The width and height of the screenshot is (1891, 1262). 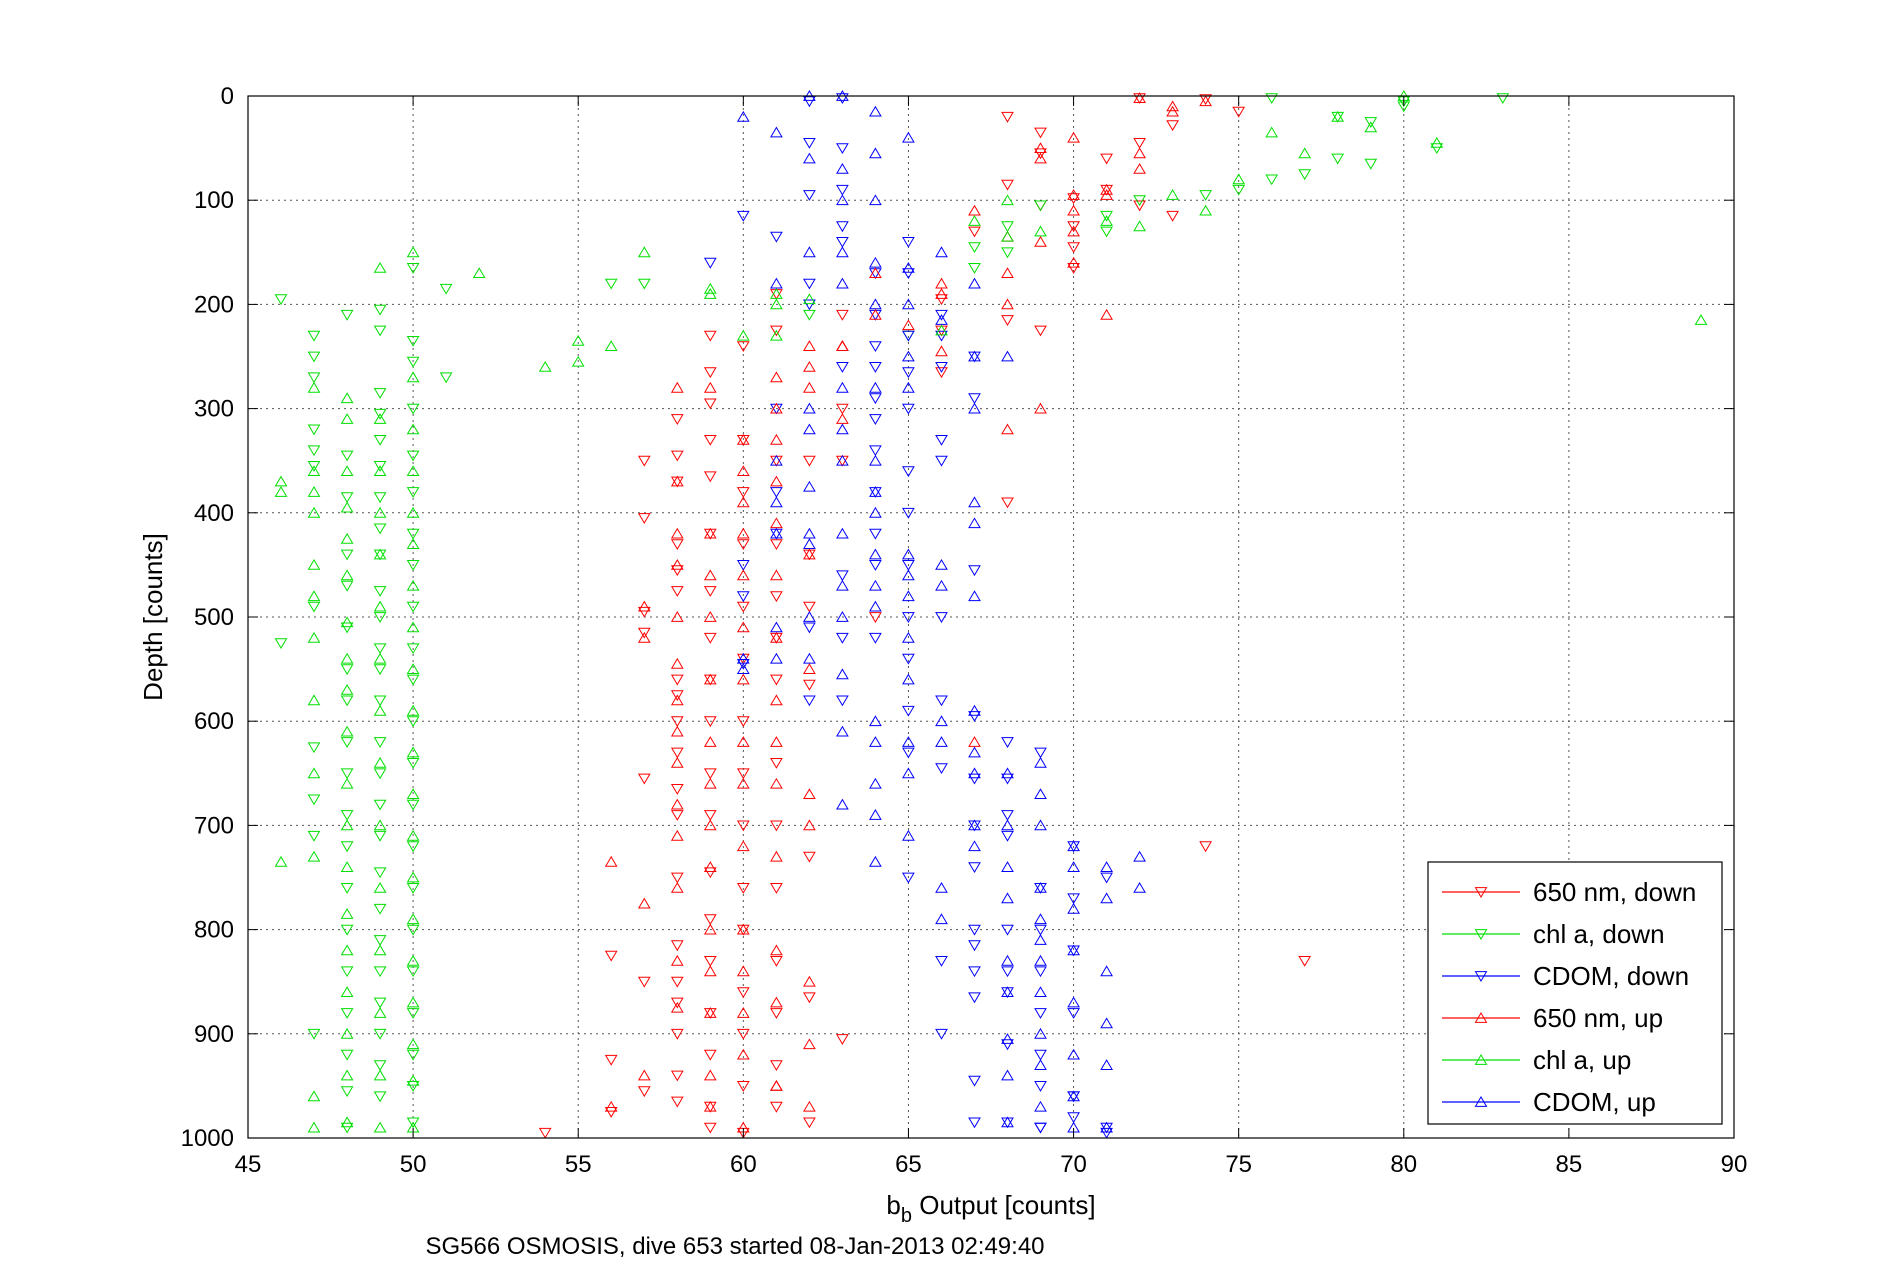 I want to click on y-tick-label: 1000, so click(x=207, y=1138).